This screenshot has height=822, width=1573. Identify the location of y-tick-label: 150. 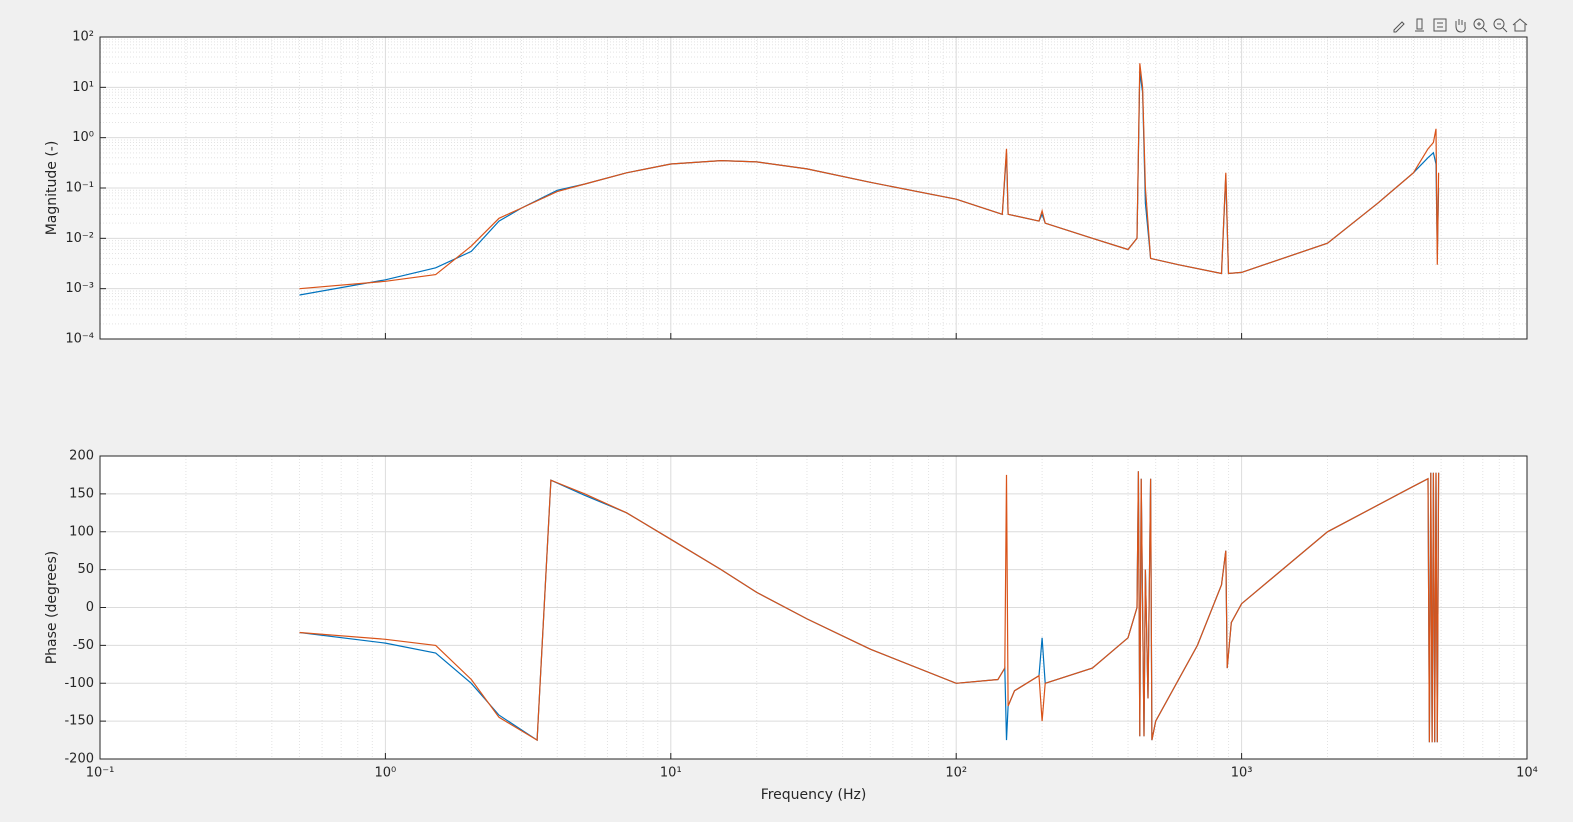
(81, 493).